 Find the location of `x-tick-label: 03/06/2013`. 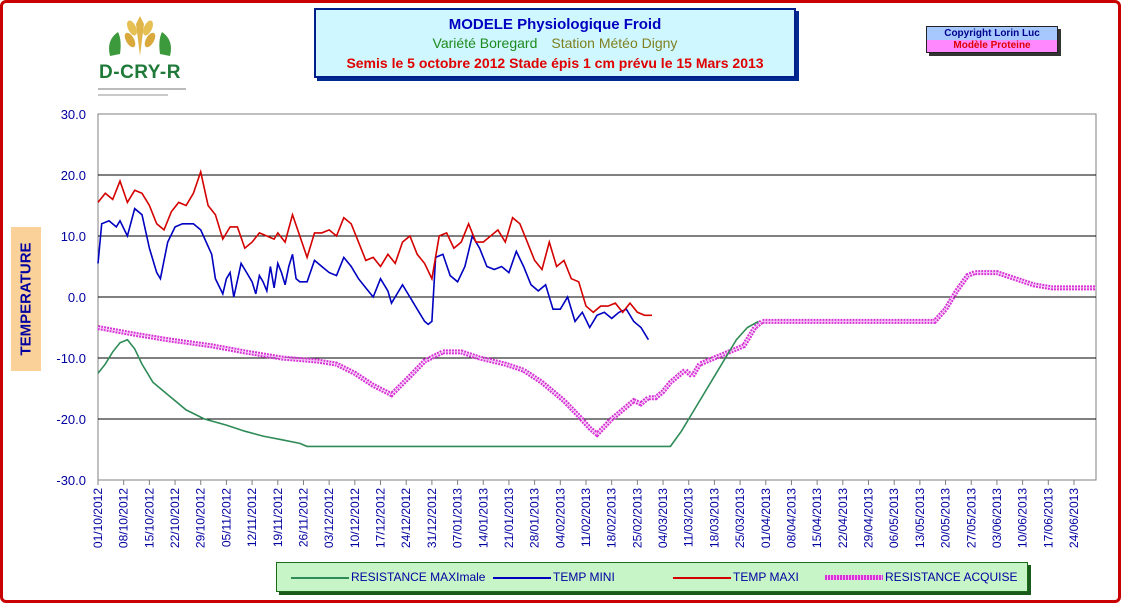

x-tick-label: 03/06/2013 is located at coordinates (997, 518).